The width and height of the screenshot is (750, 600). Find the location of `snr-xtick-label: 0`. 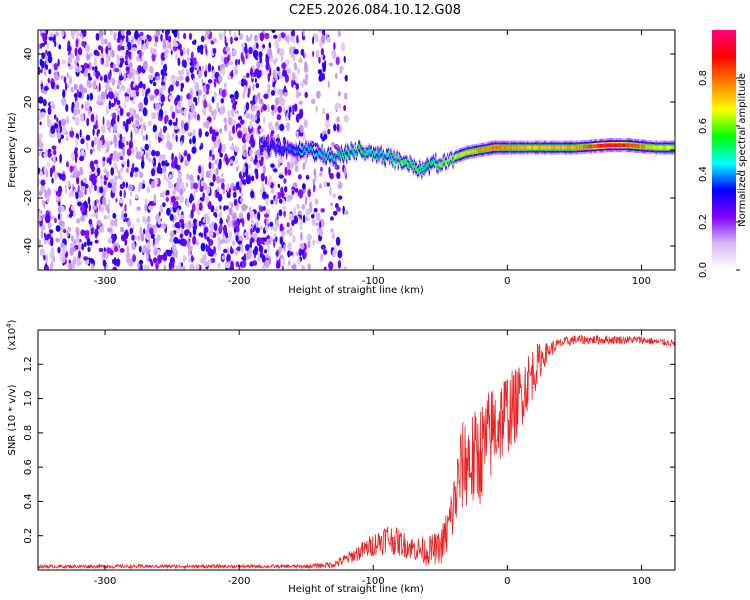

snr-xtick-label: 0 is located at coordinates (507, 581).